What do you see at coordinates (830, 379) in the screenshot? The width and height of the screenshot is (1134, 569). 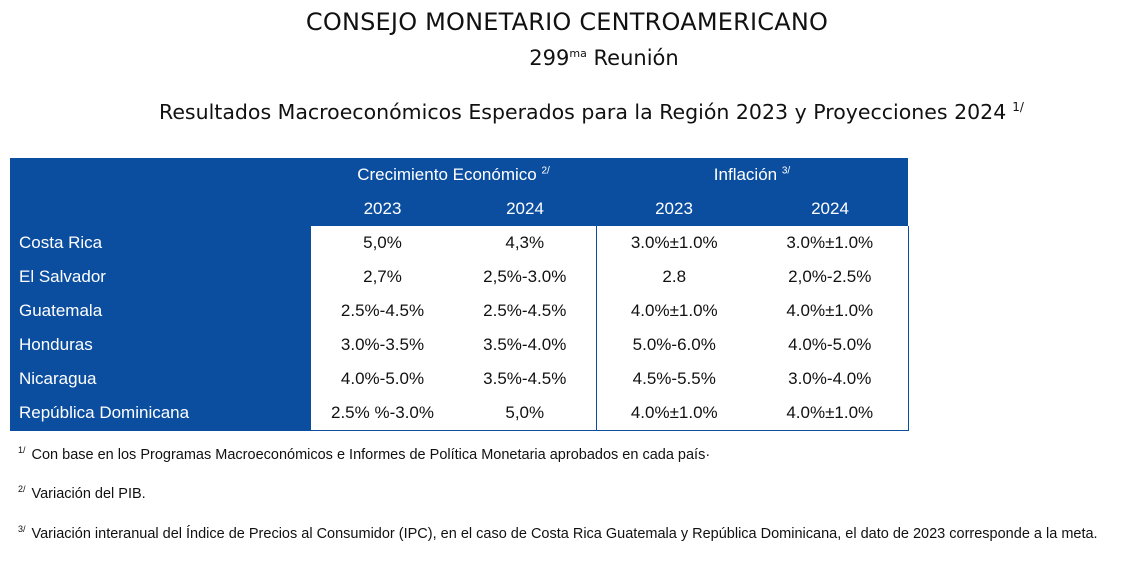 I see `value-cell: 3.0%-4.0%` at bounding box center [830, 379].